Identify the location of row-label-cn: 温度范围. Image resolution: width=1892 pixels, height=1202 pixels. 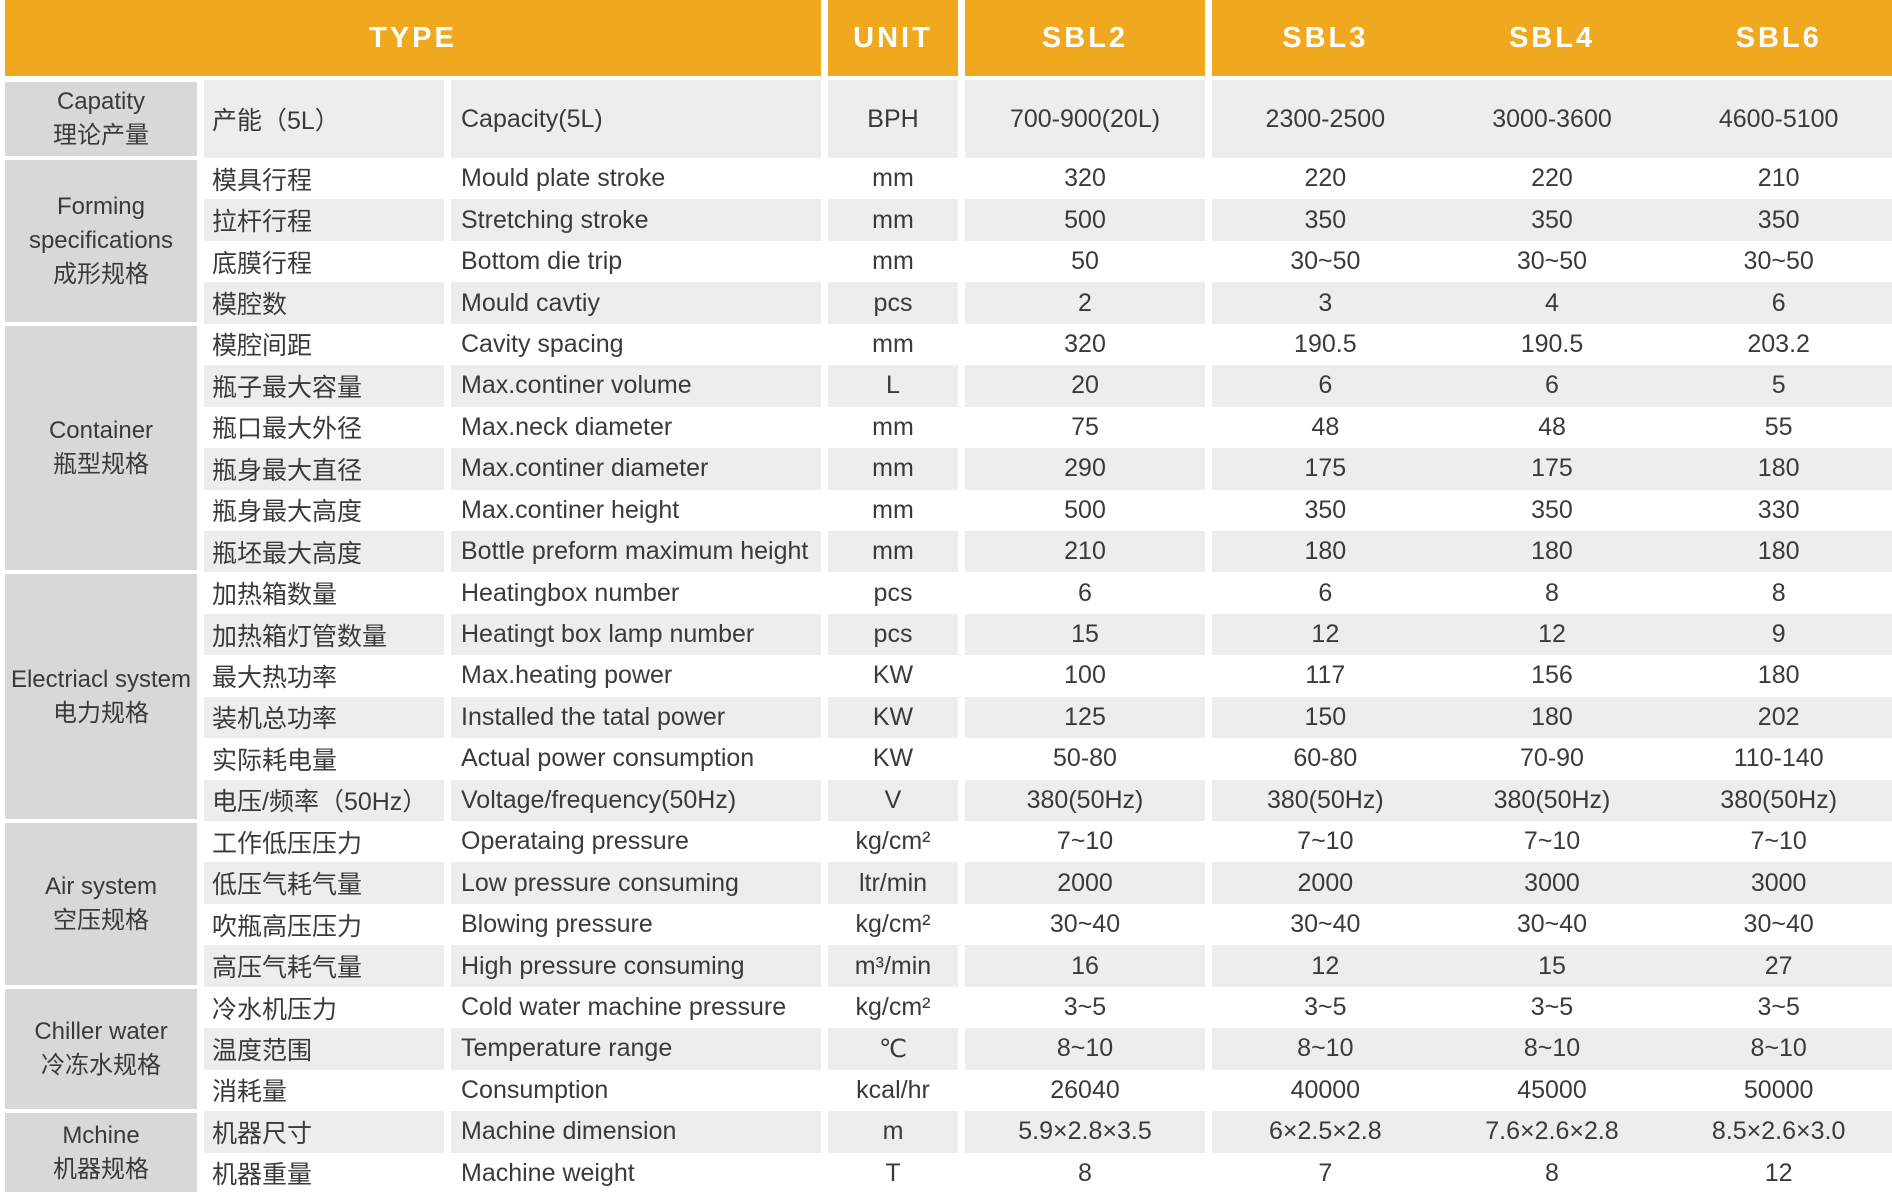
(324, 1049).